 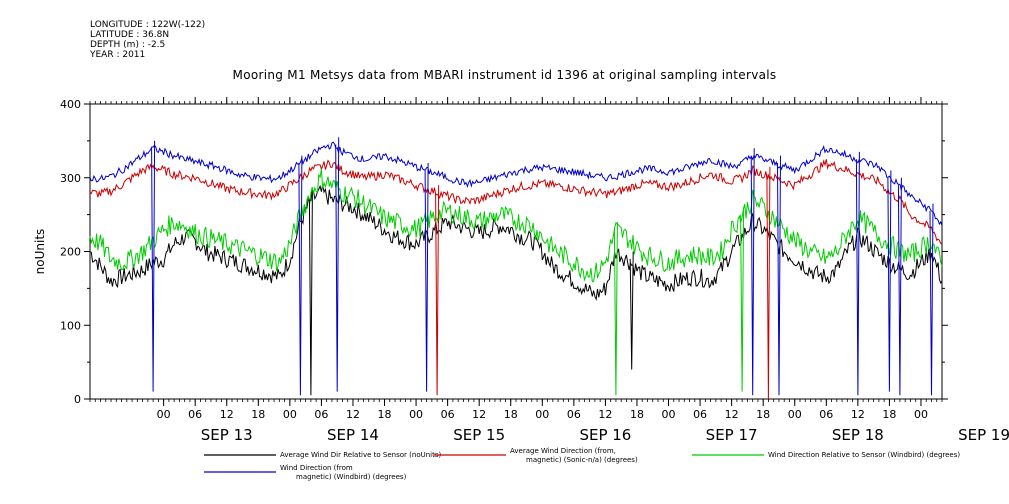 I want to click on date-label: SEP 13, so click(x=227, y=435).